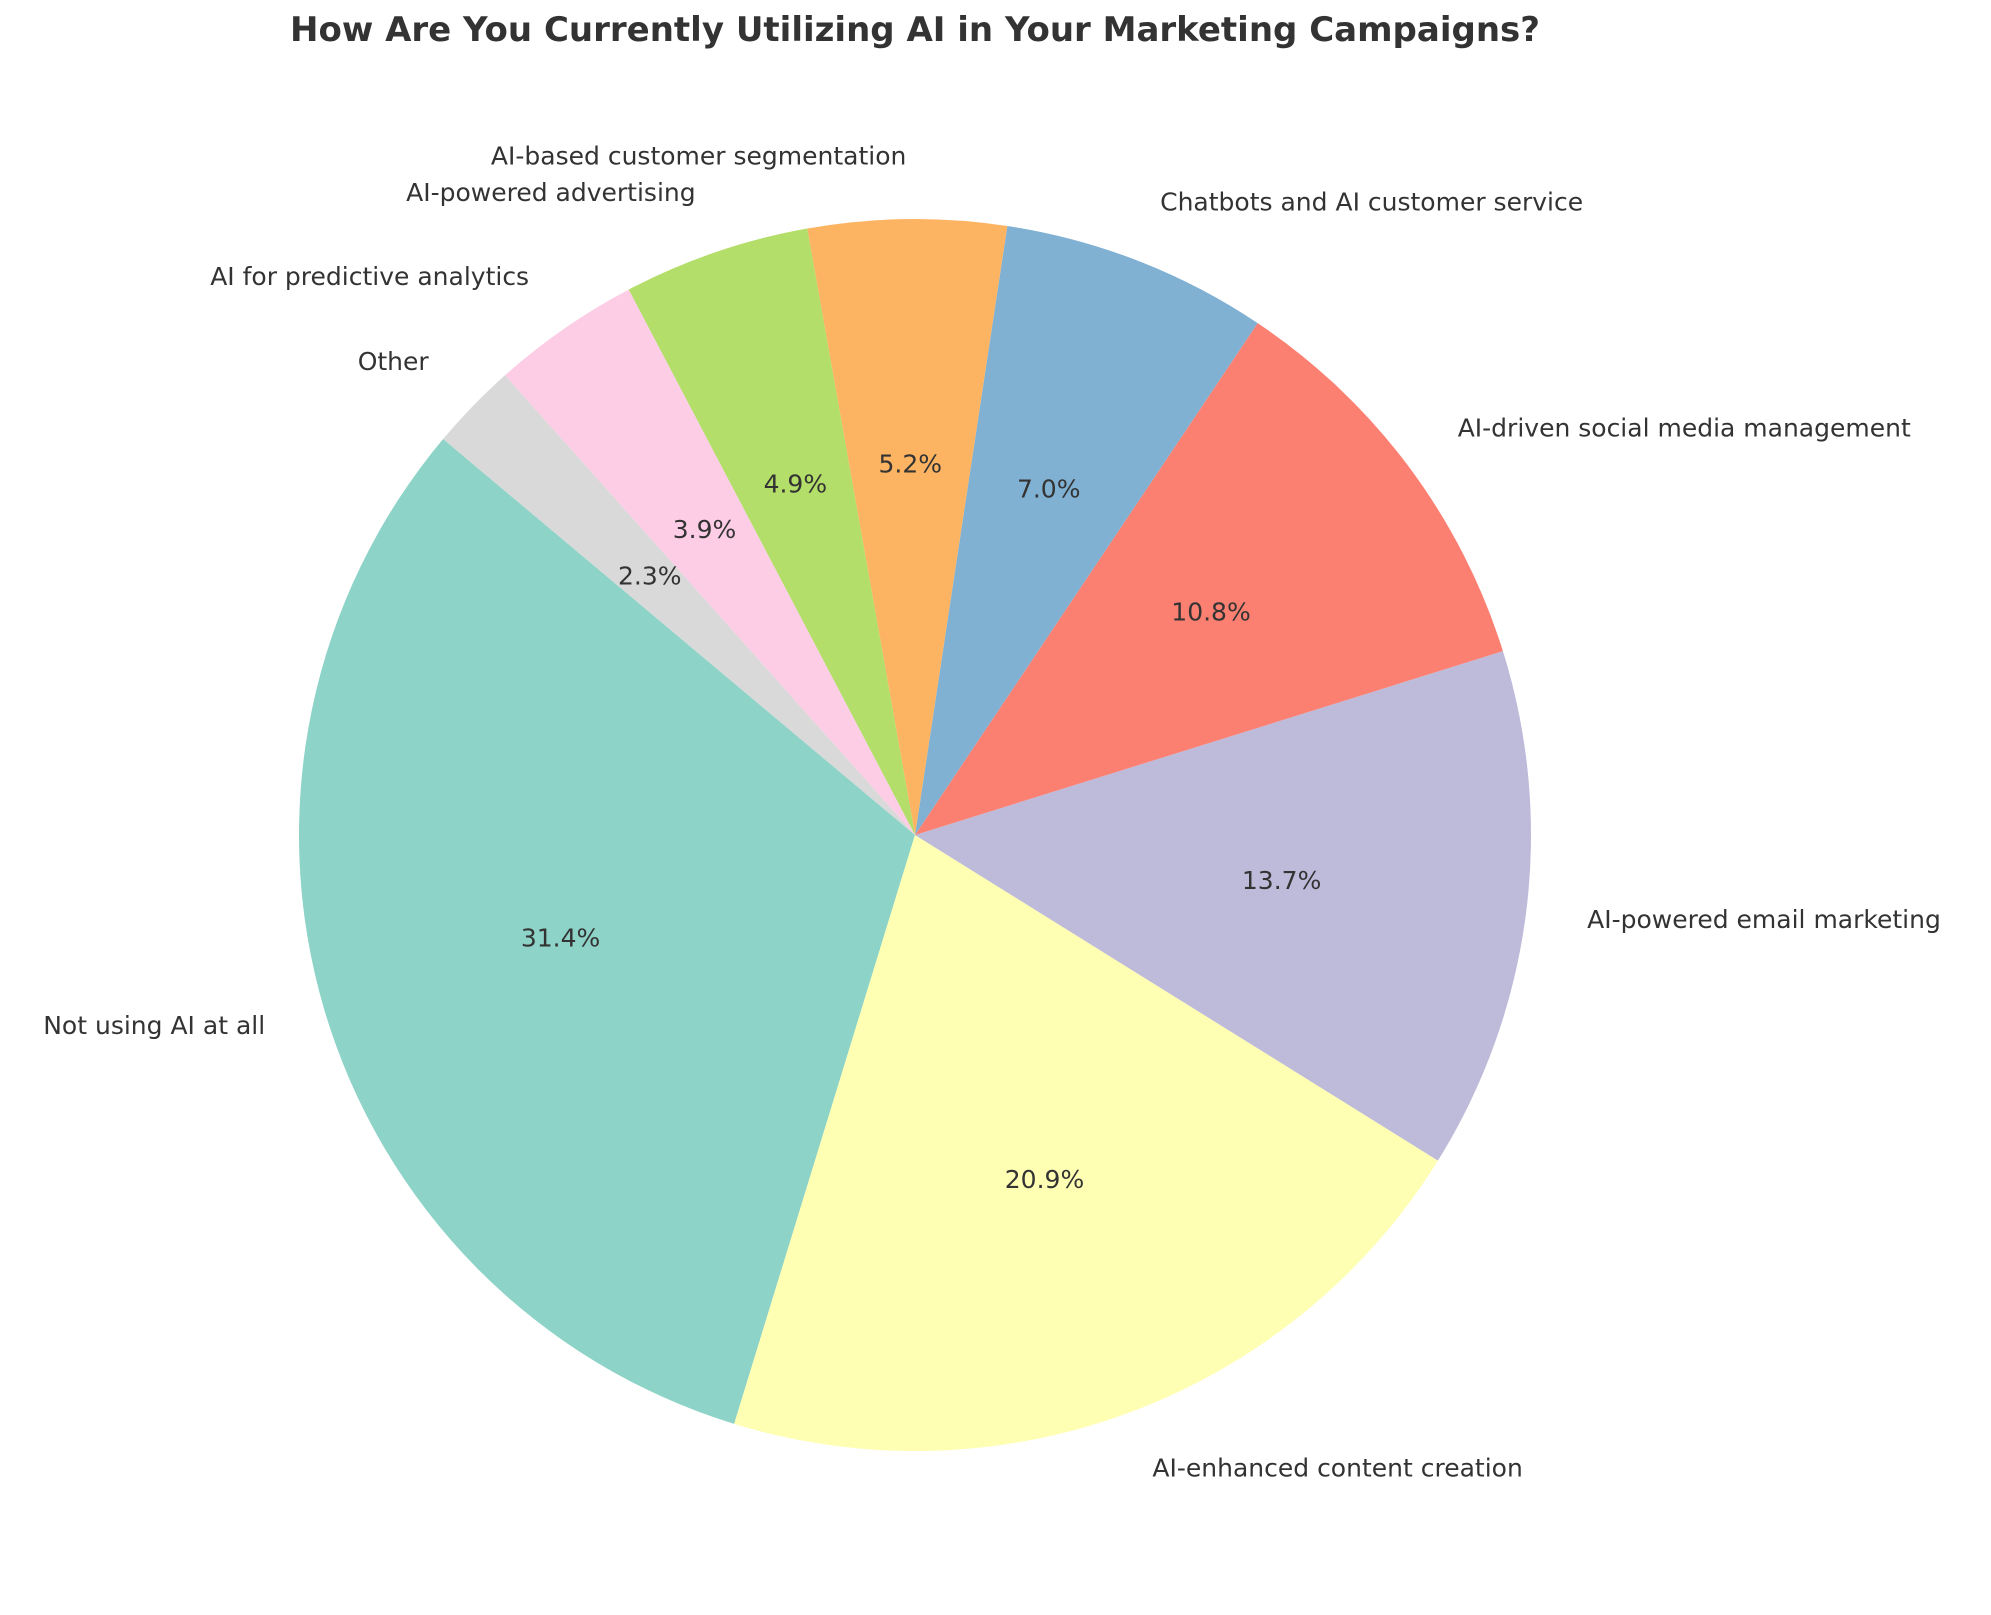  What do you see at coordinates (1086, 530) in the screenshot?
I see `pie-slice-chatbots-and-ai-customer-service` at bounding box center [1086, 530].